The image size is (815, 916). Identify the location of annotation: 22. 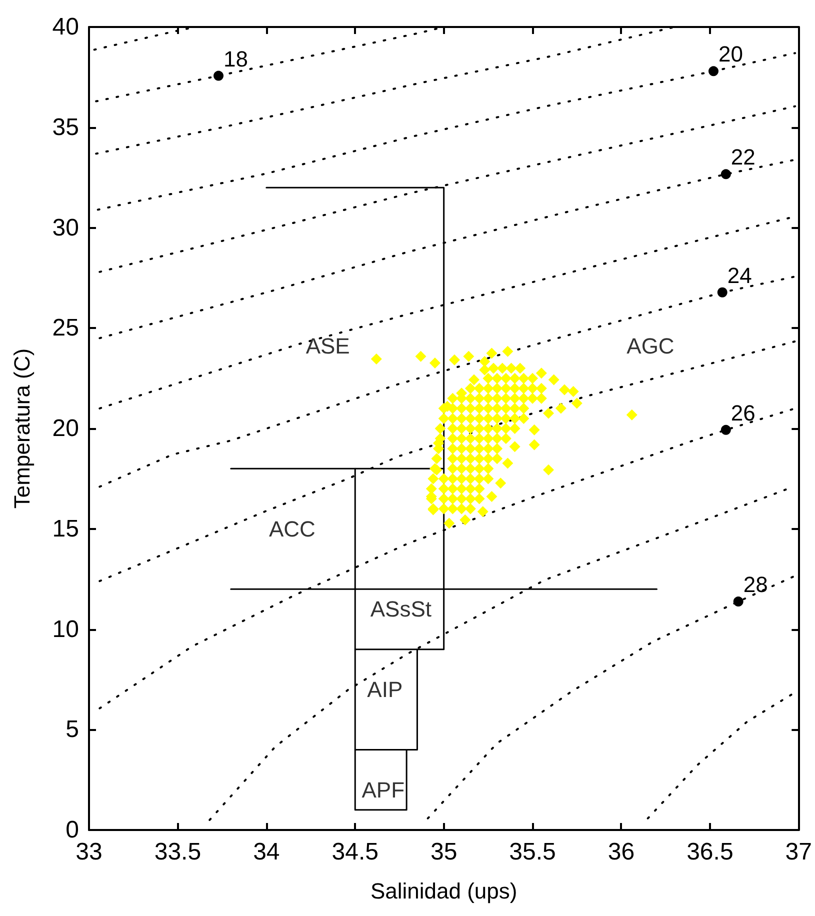
(743, 157).